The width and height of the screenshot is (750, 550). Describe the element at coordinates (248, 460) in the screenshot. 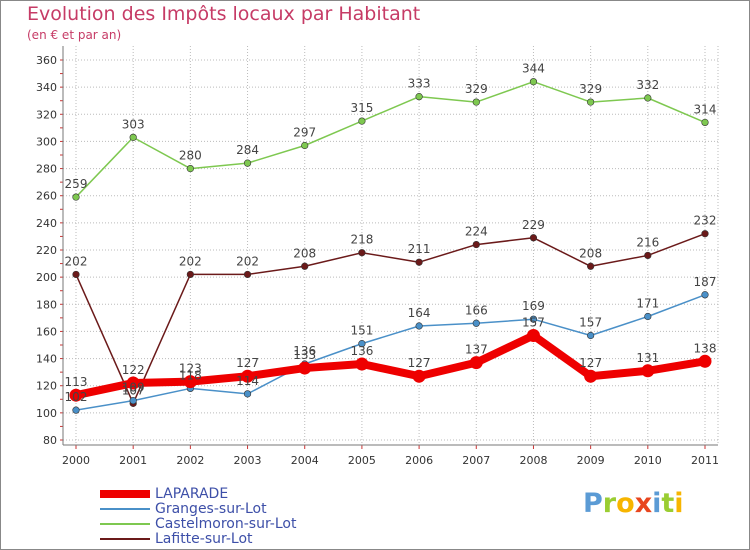

I see `x-tick-label: 2003` at that location.